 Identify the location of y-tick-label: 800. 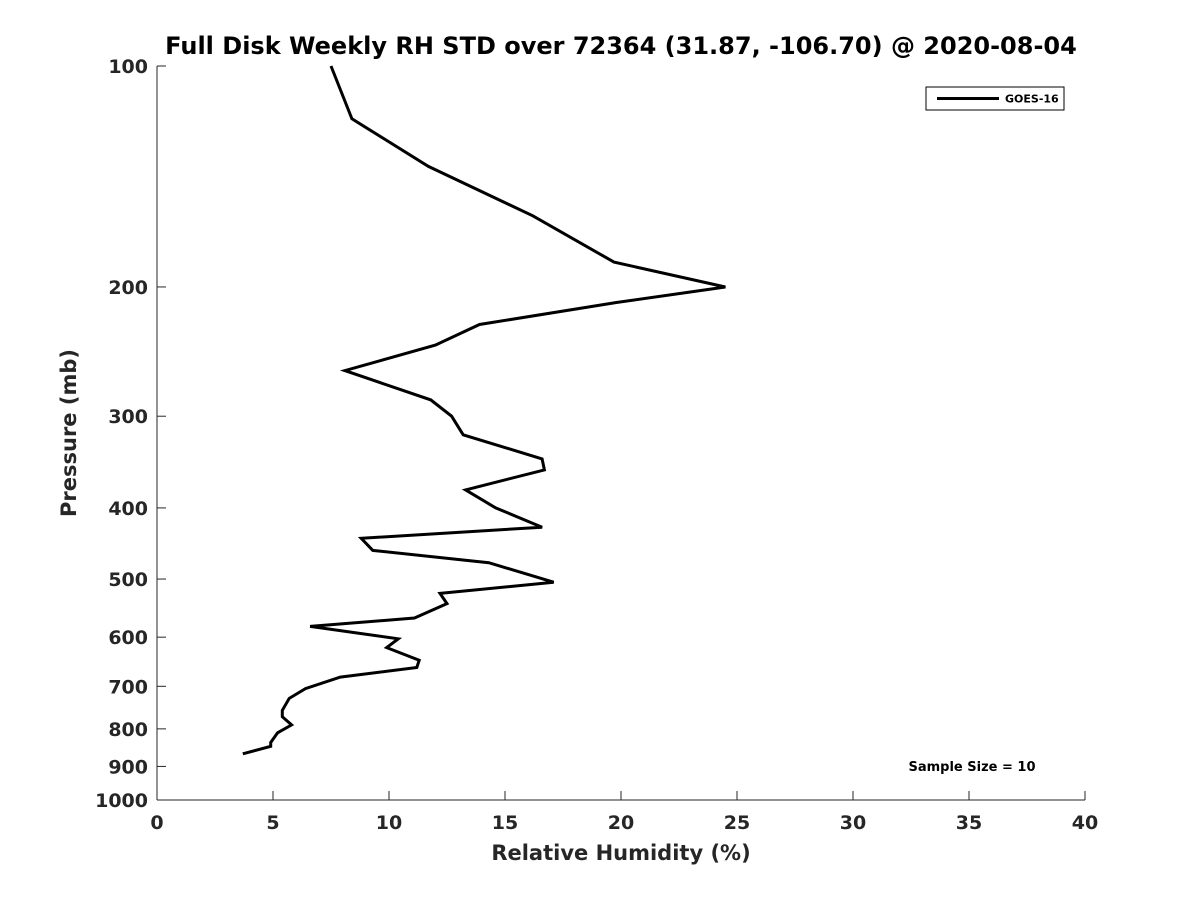
(128, 730).